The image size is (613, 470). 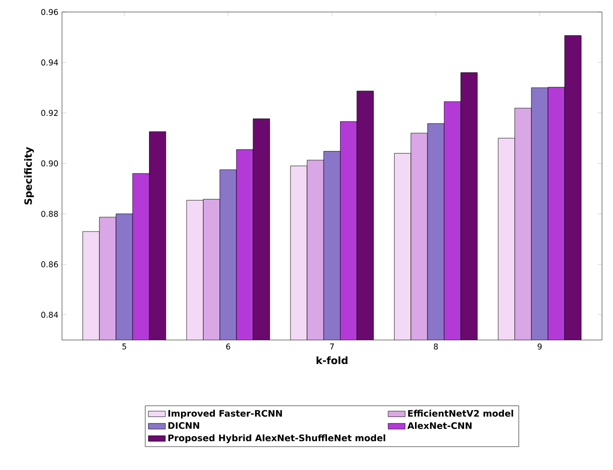 What do you see at coordinates (29, 175) in the screenshot?
I see `y-axis-title: Specificity` at bounding box center [29, 175].